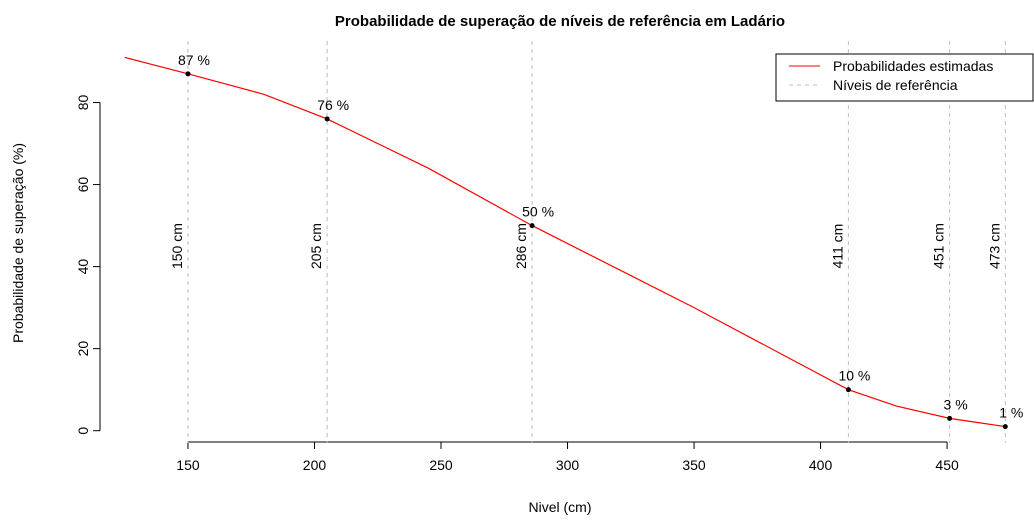 This screenshot has height=520, width=1034. Describe the element at coordinates (188, 465) in the screenshot. I see `x-tick-label: 150` at that location.